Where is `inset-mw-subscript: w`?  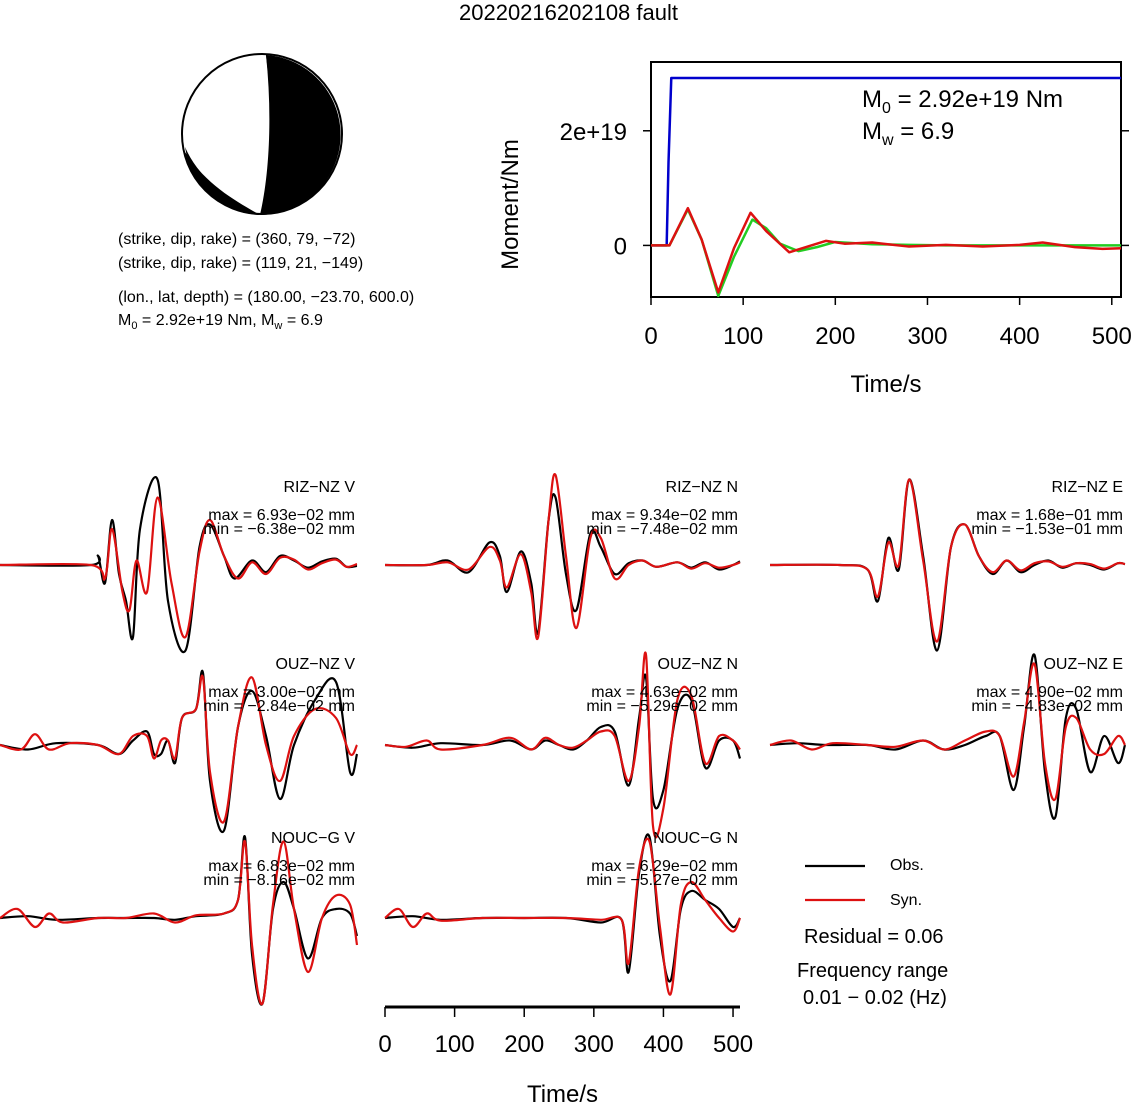
inset-mw-subscript: w is located at coordinates (888, 140).